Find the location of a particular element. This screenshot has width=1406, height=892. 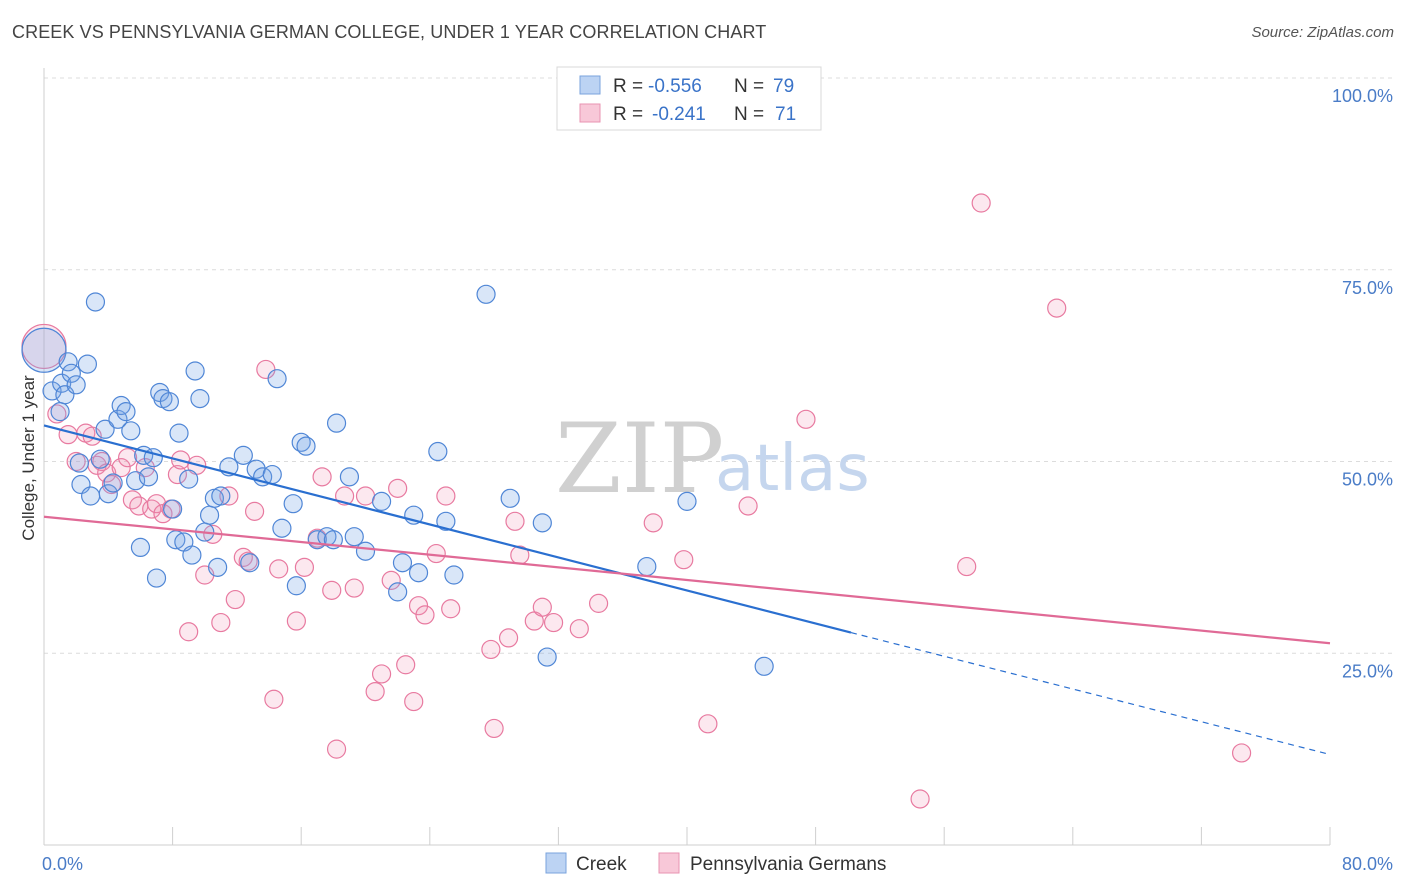

watermark-atlas: atlas is located at coordinates (792, 469).